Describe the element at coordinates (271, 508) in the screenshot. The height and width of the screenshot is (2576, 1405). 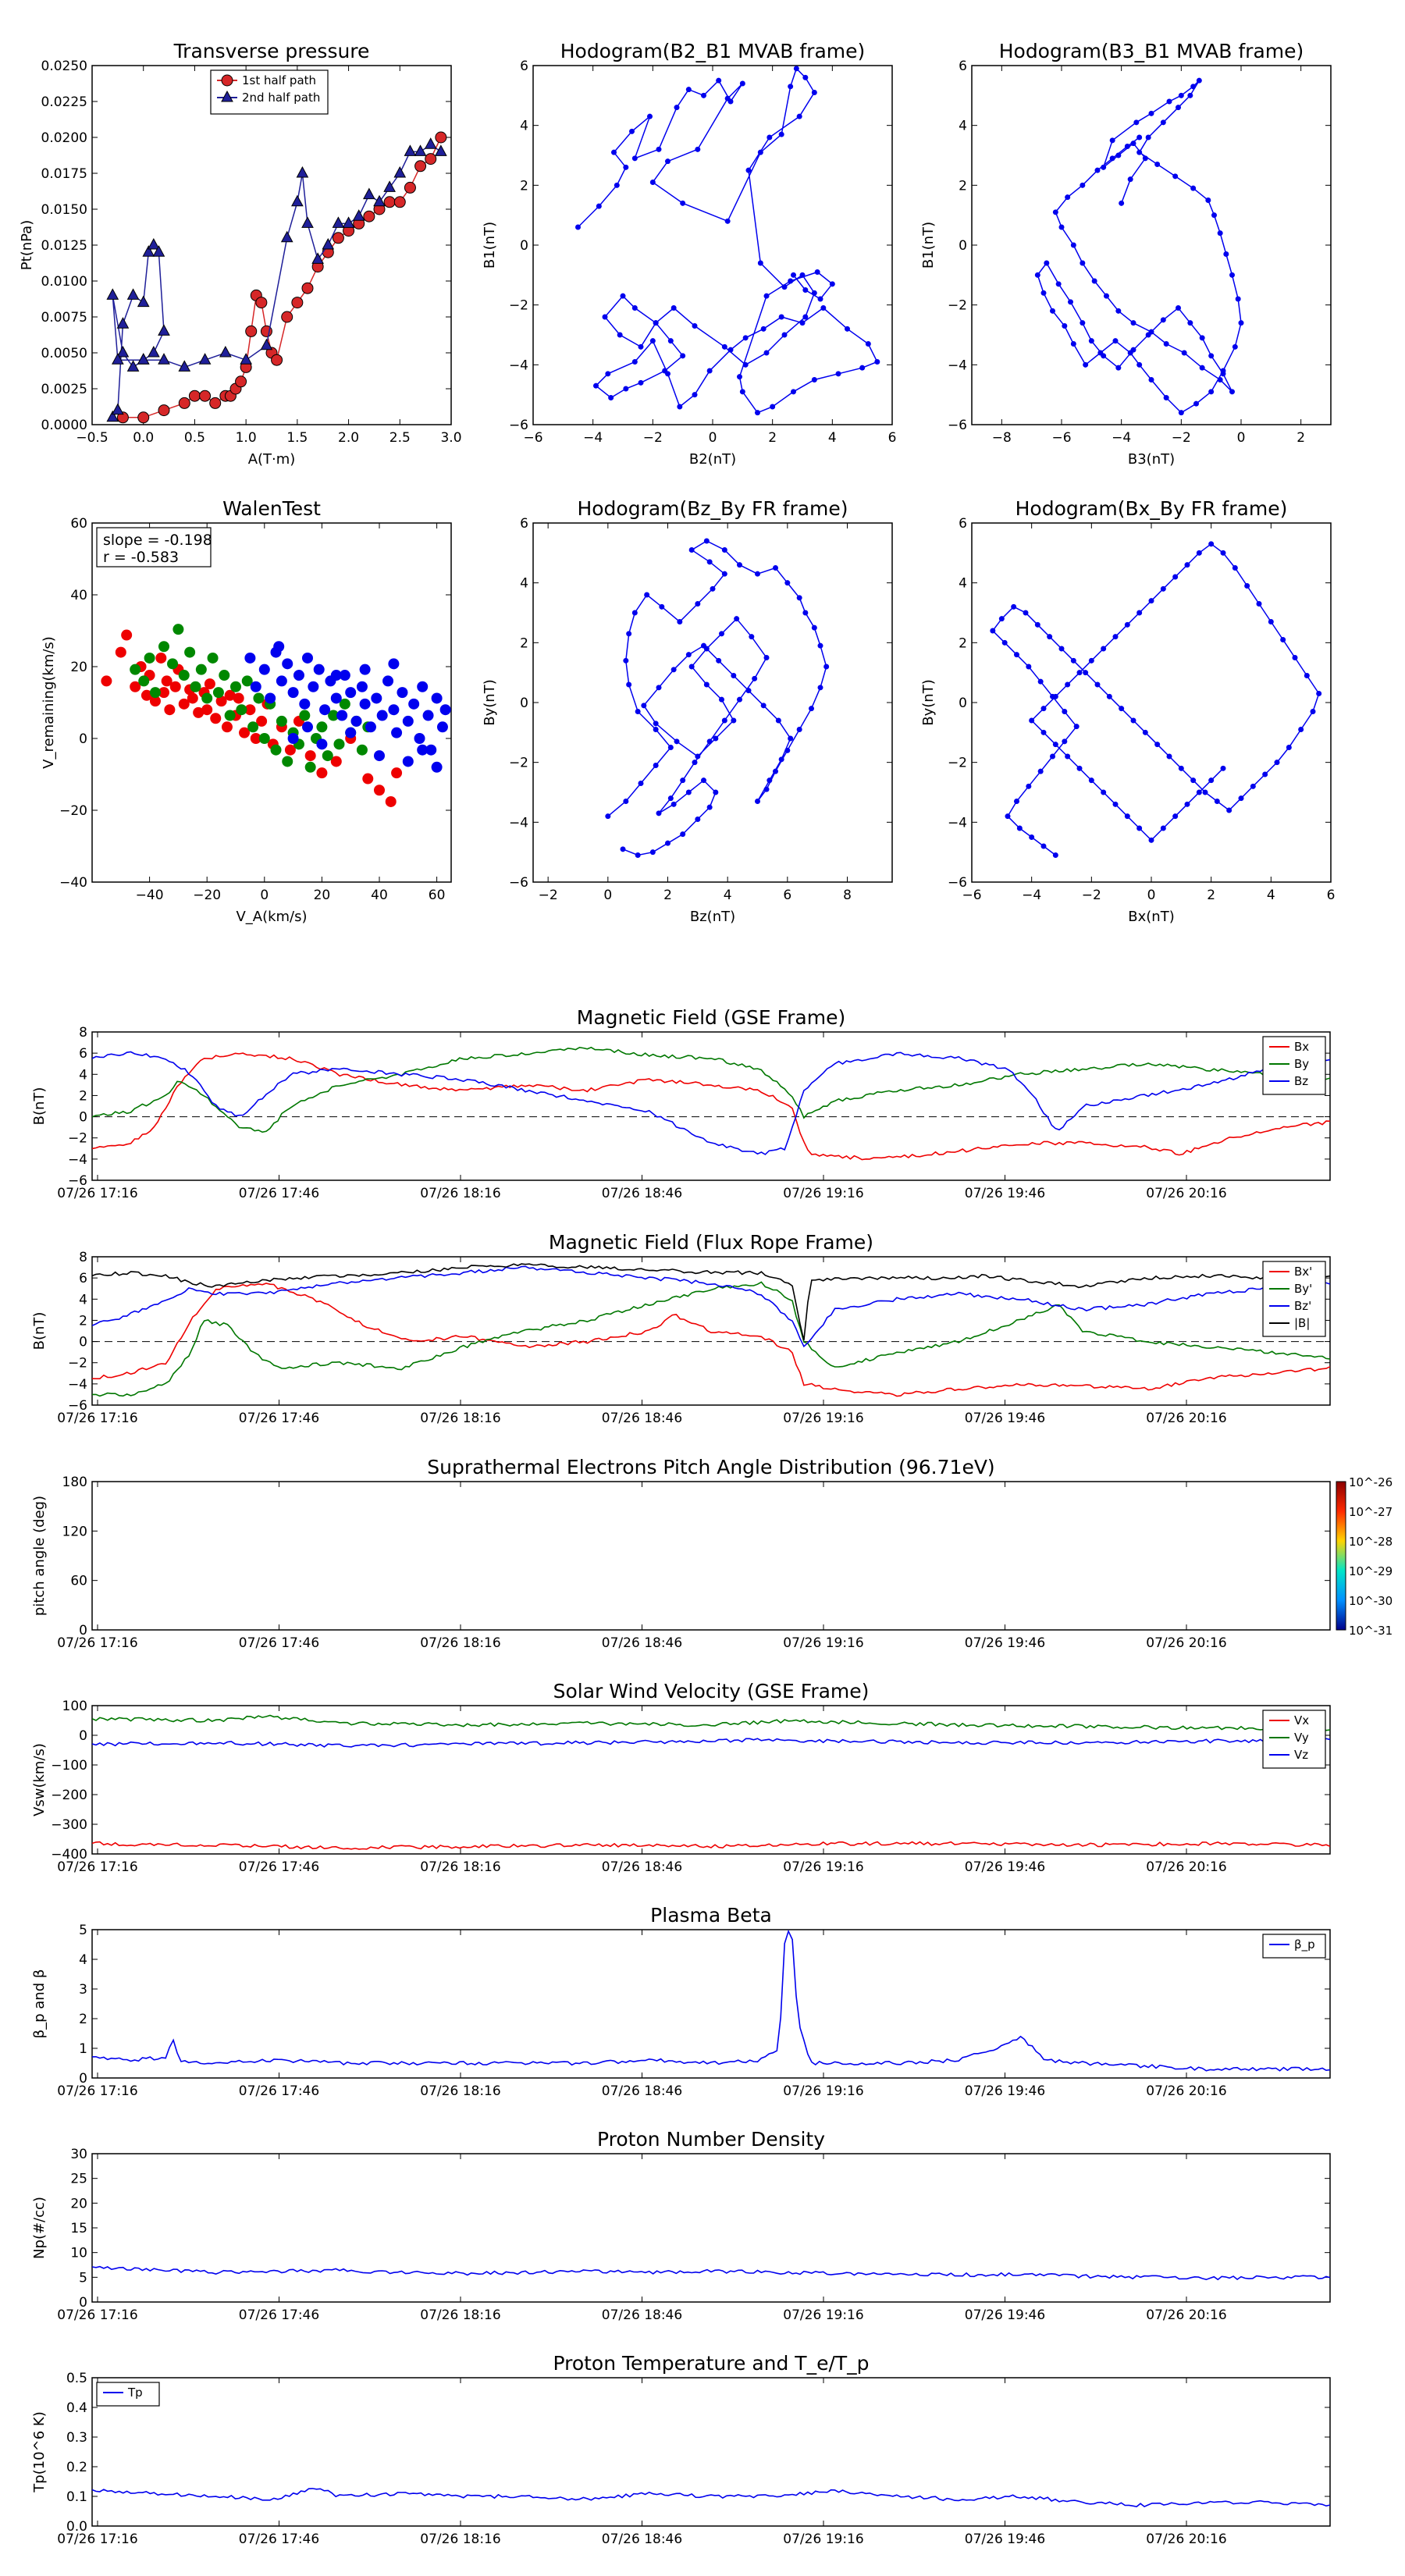
I see `chart-title: WalenTest` at that location.